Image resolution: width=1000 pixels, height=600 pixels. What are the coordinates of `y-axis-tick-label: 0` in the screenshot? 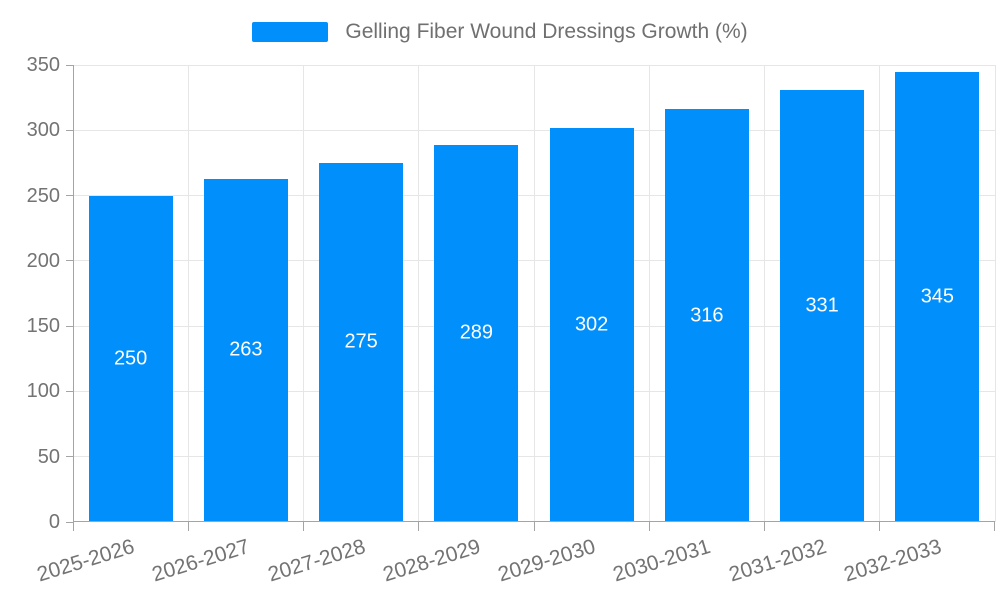 It's located at (54, 522).